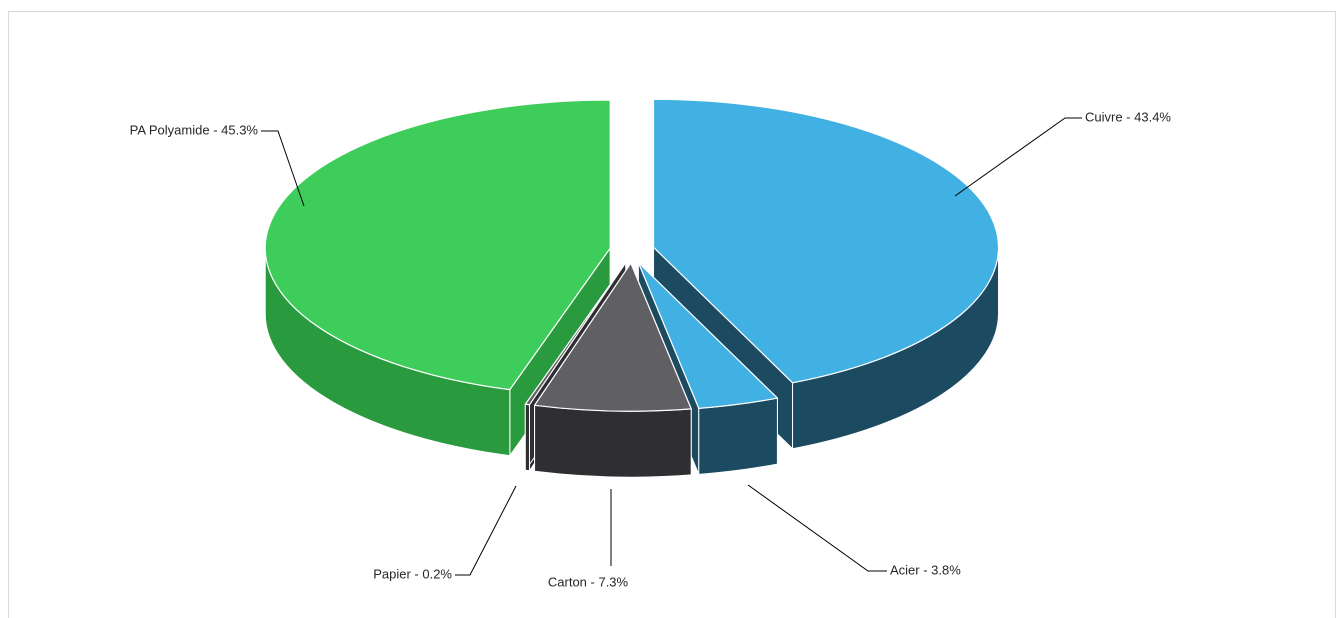  I want to click on slice-cuivre, so click(826, 241).